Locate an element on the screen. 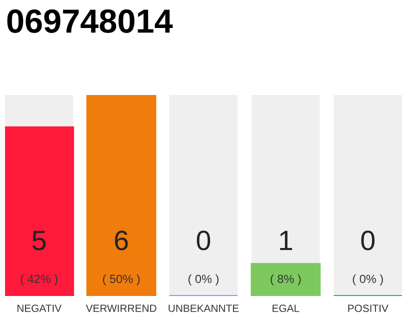  chart-title: 069748014 is located at coordinates (90, 21).